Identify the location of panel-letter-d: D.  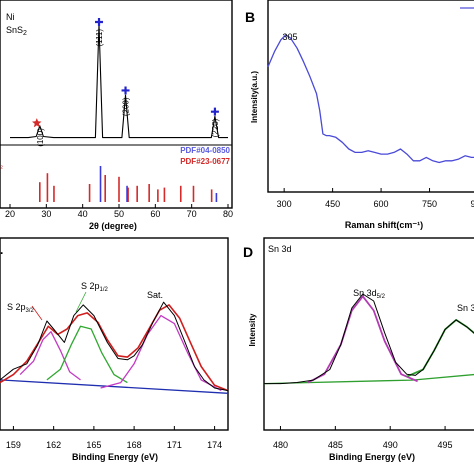
(248, 252).